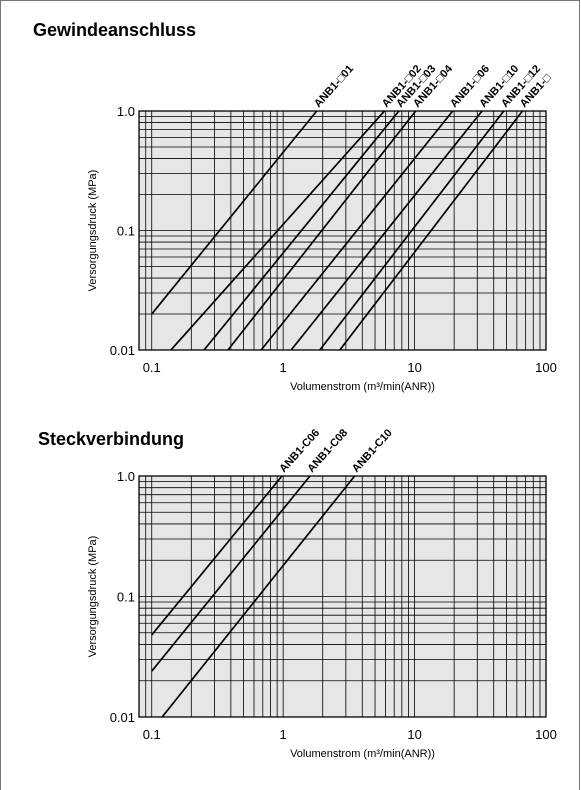  Describe the element at coordinates (334, 86) in the screenshot. I see `series-label: ANB1-□01` at that location.